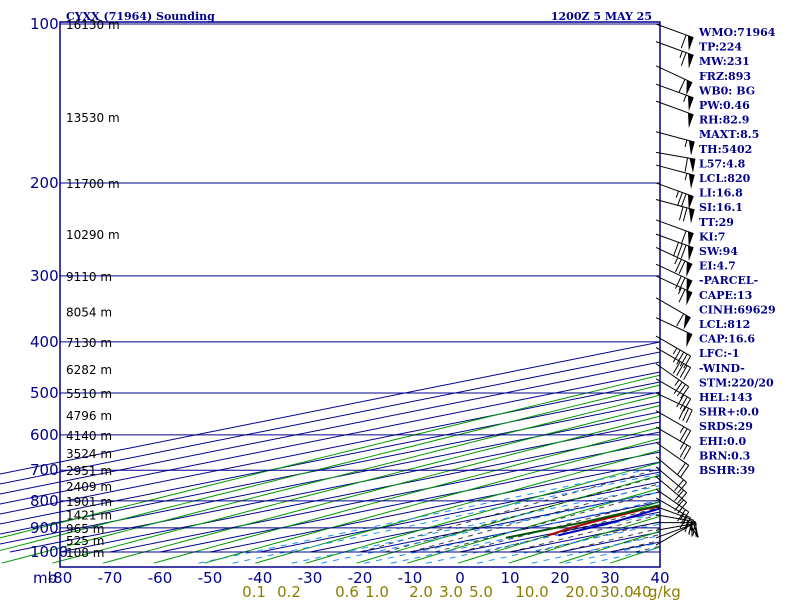 This screenshot has width=800, height=600. What do you see at coordinates (93, 25) in the screenshot?
I see `height-label: 16130 m` at bounding box center [93, 25].